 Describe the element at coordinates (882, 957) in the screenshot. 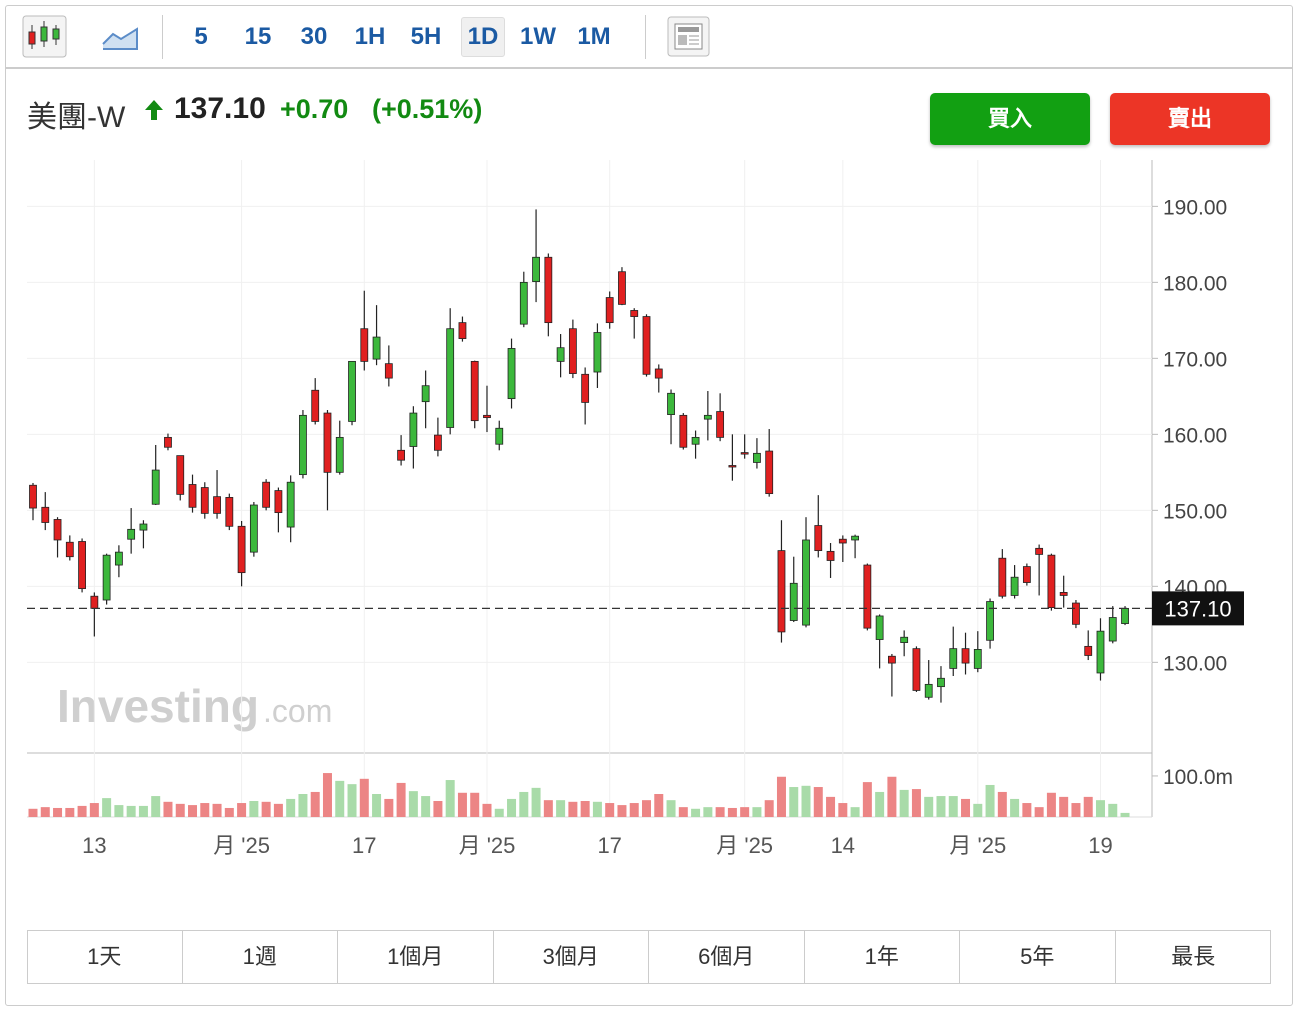

I see `range-button: 1年` at that location.